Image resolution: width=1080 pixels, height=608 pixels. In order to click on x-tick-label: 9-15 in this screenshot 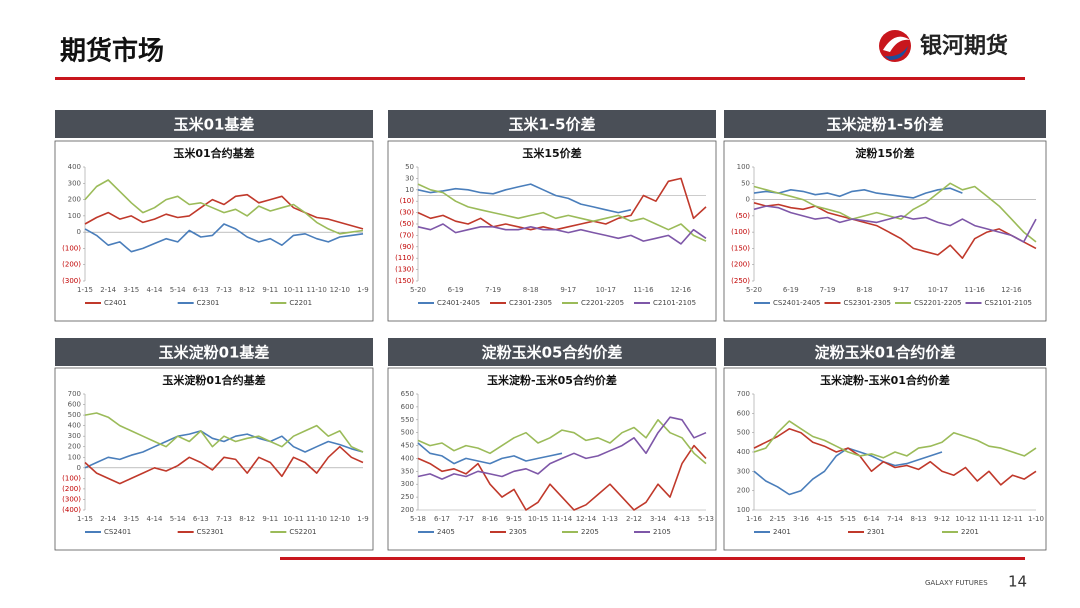, I will do `click(514, 519)`.